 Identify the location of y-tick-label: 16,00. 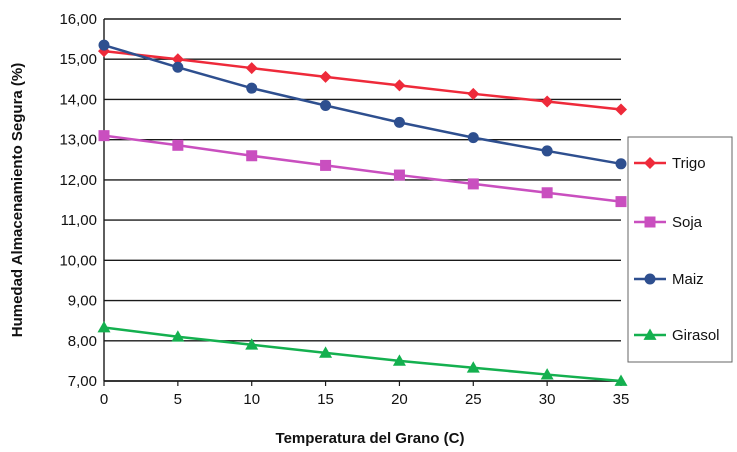
(78, 19).